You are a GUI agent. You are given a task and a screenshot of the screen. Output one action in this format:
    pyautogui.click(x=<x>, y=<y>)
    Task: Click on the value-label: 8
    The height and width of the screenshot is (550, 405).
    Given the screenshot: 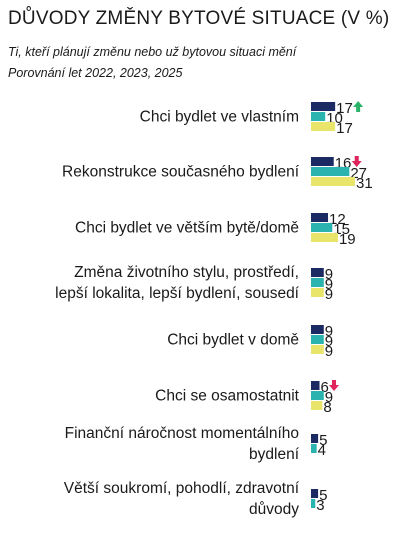 What is the action you would take?
    pyautogui.click(x=327, y=407)
    